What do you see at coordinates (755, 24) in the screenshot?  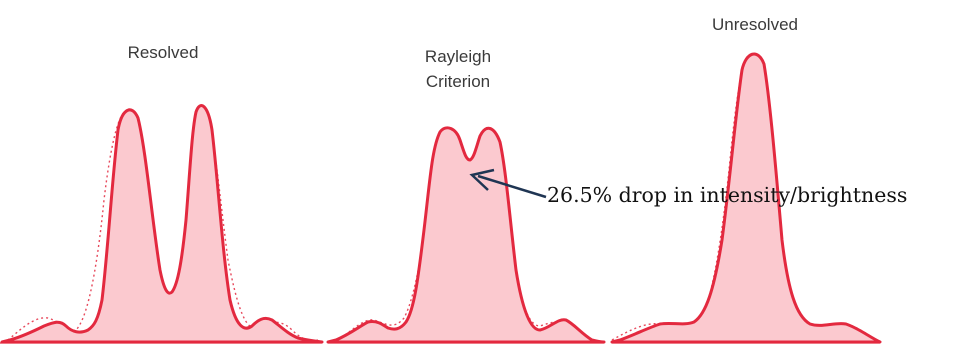 I see `title-unresolved: Unresolved` at bounding box center [755, 24].